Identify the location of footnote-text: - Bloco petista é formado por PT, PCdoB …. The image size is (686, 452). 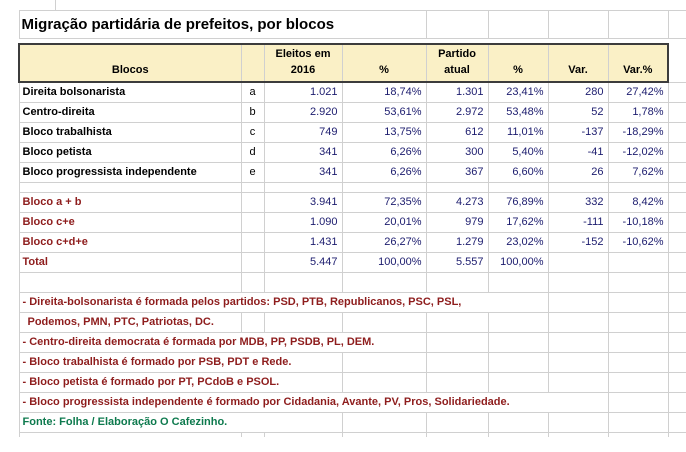
(180, 382).